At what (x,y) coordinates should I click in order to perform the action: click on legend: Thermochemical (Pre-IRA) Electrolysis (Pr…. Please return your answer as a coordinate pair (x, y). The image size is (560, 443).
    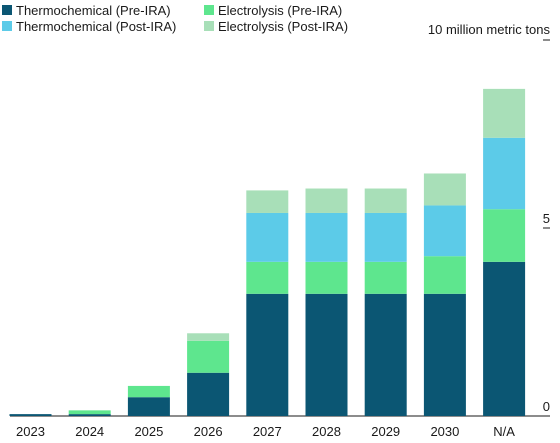
    Looking at the image, I should click on (175, 18).